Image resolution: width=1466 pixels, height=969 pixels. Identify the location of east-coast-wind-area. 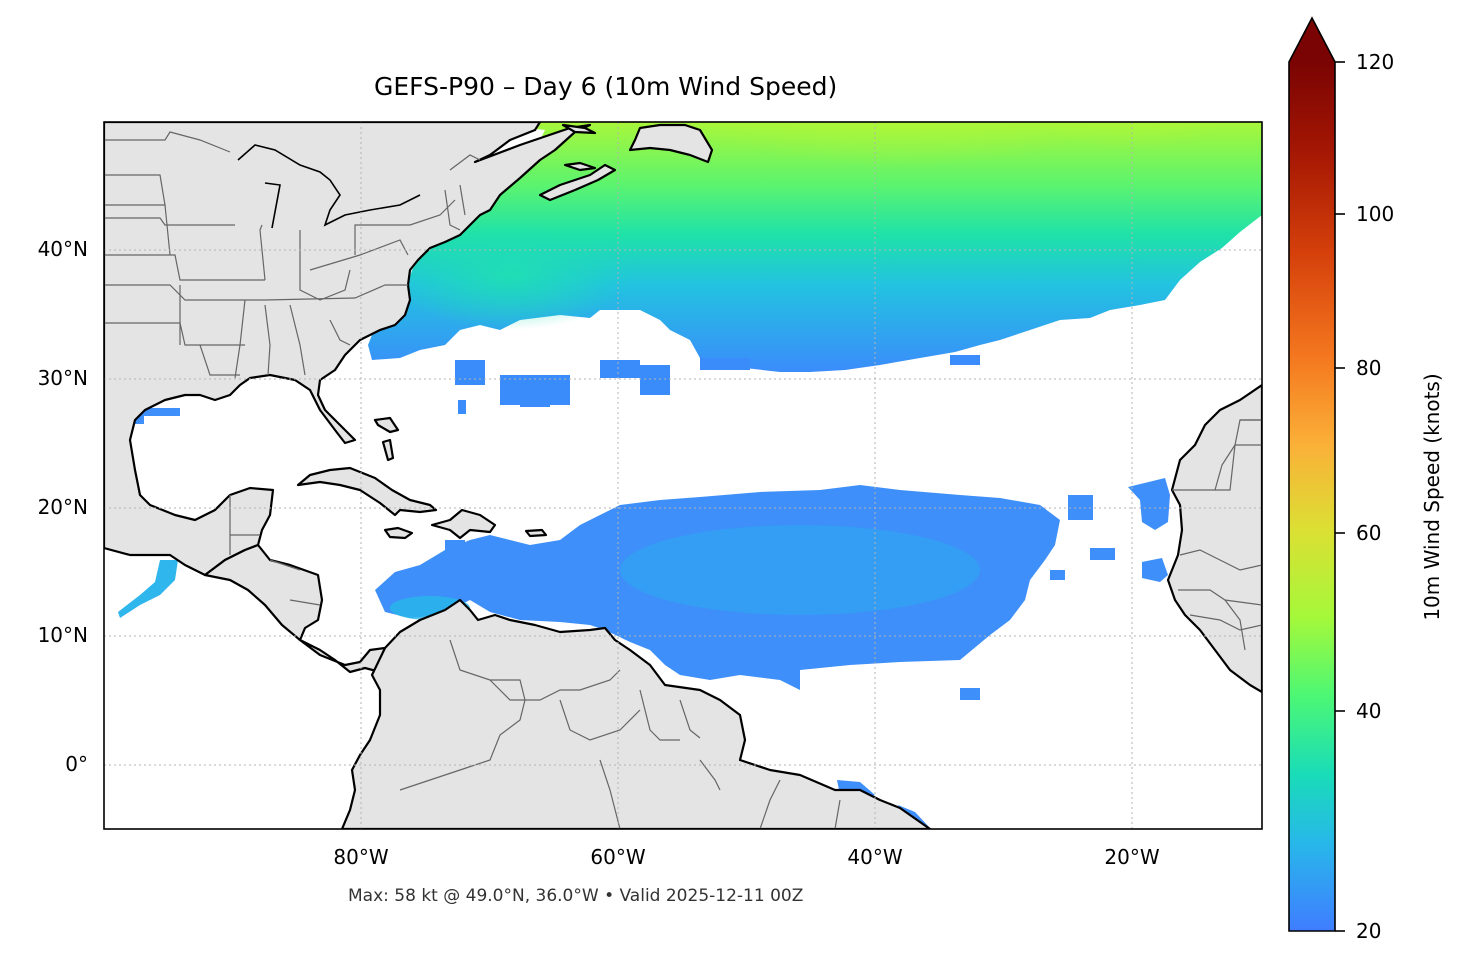
(510, 275).